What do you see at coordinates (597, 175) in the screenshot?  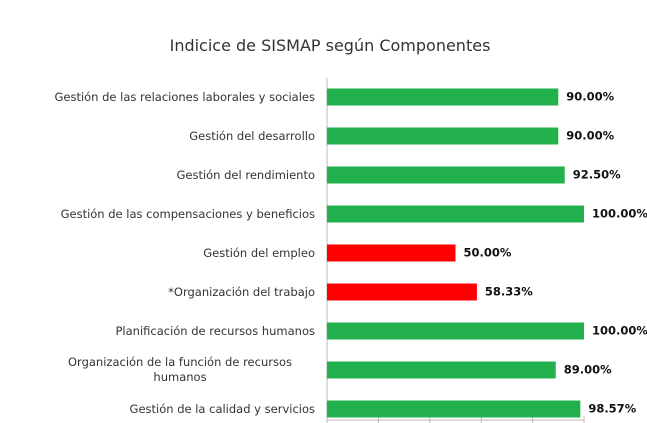 I see `value-label: 92.50%` at bounding box center [597, 175].